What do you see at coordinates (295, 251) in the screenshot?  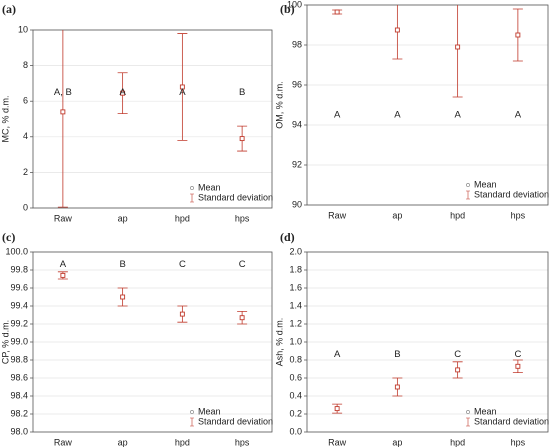 I see `y-tick-label: 2.0` at bounding box center [295, 251].